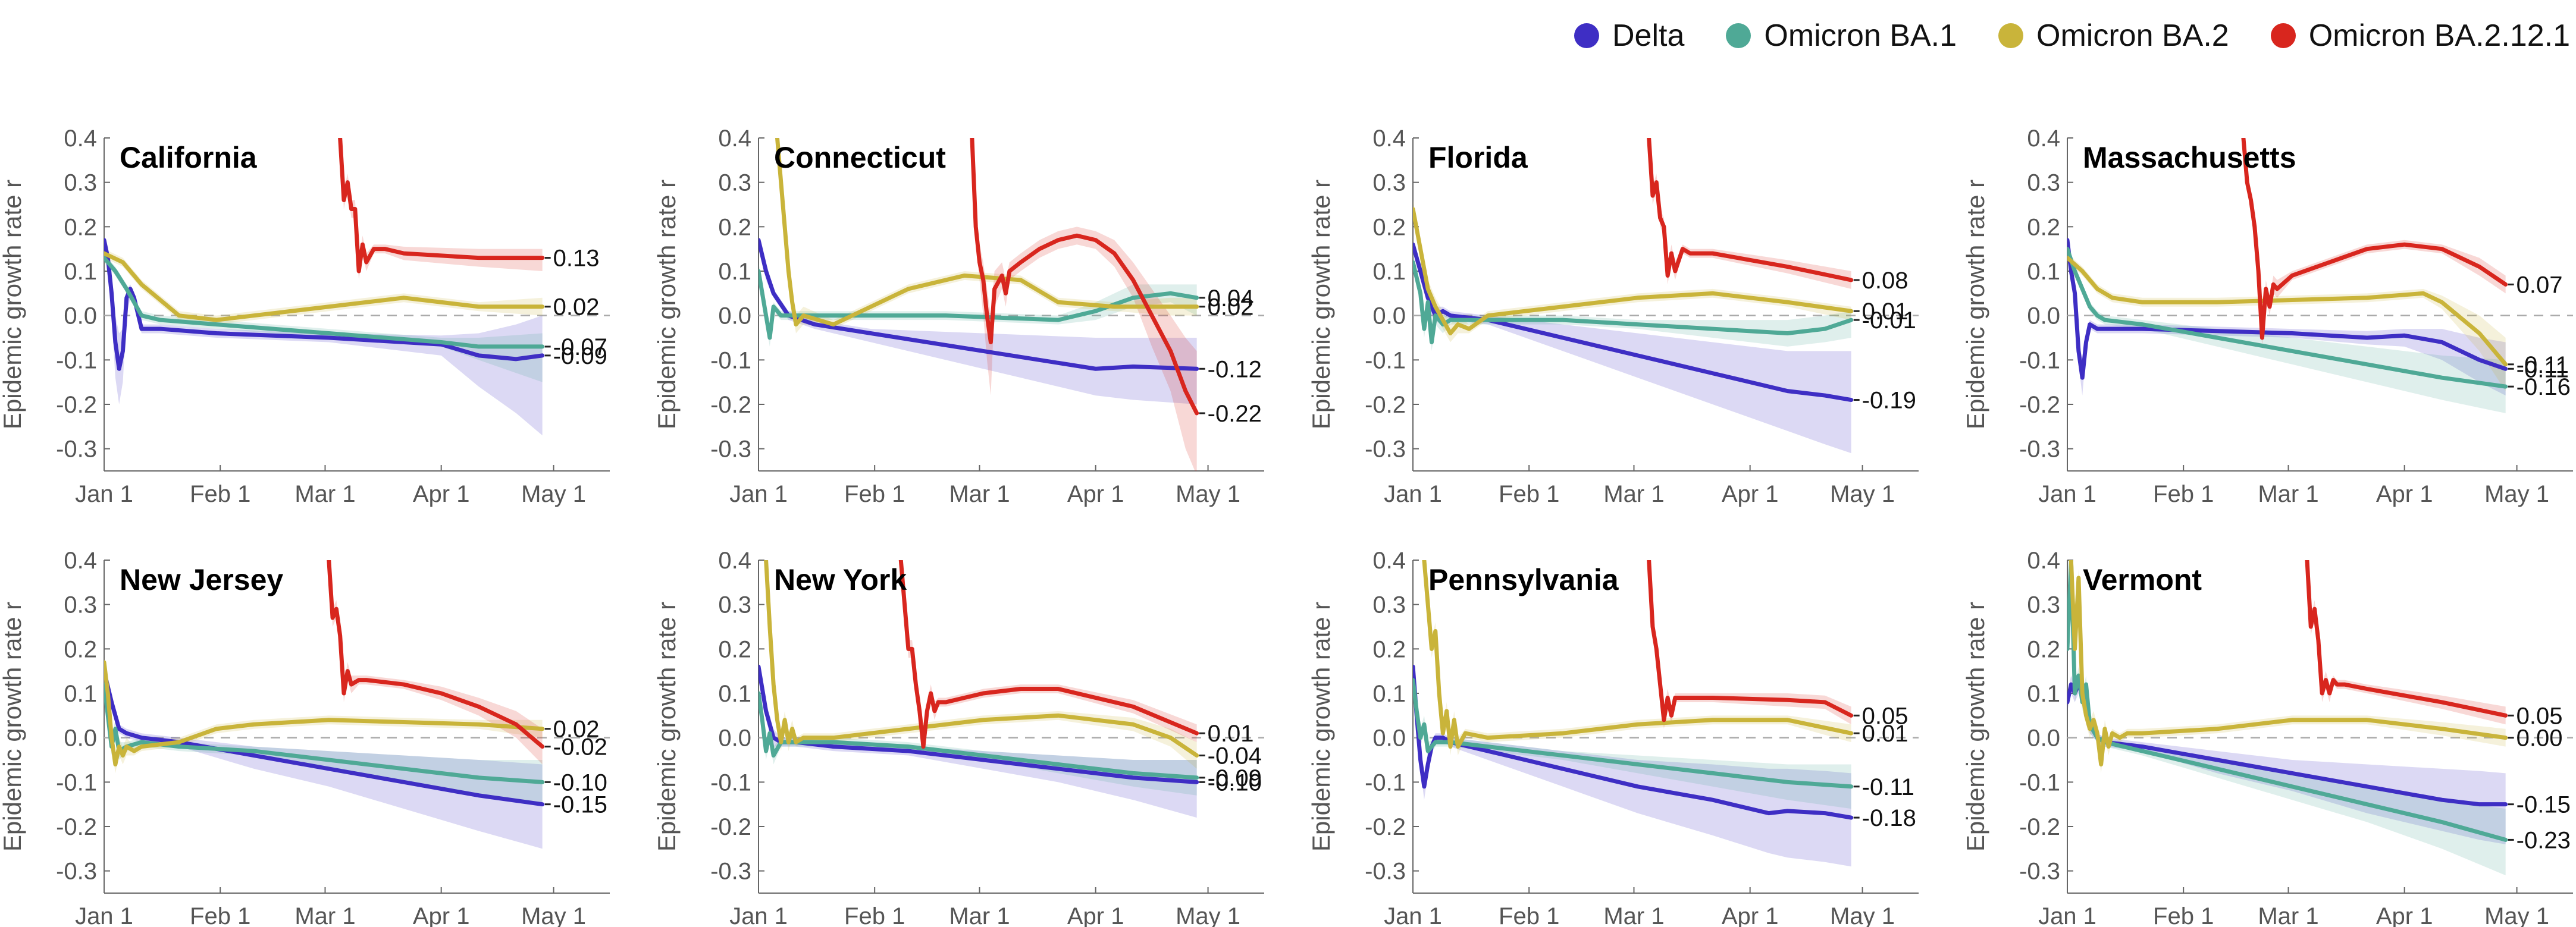 This screenshot has height=927, width=2576. I want to click on end-label-delta: -0.10, so click(1235, 782).